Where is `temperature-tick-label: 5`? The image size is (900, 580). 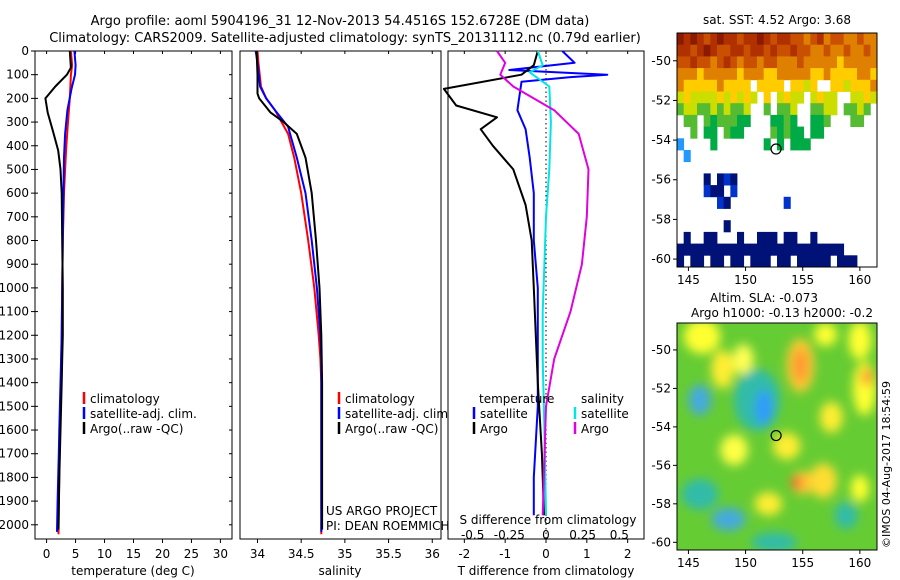
temperature-tick-label: 5 is located at coordinates (76, 554).